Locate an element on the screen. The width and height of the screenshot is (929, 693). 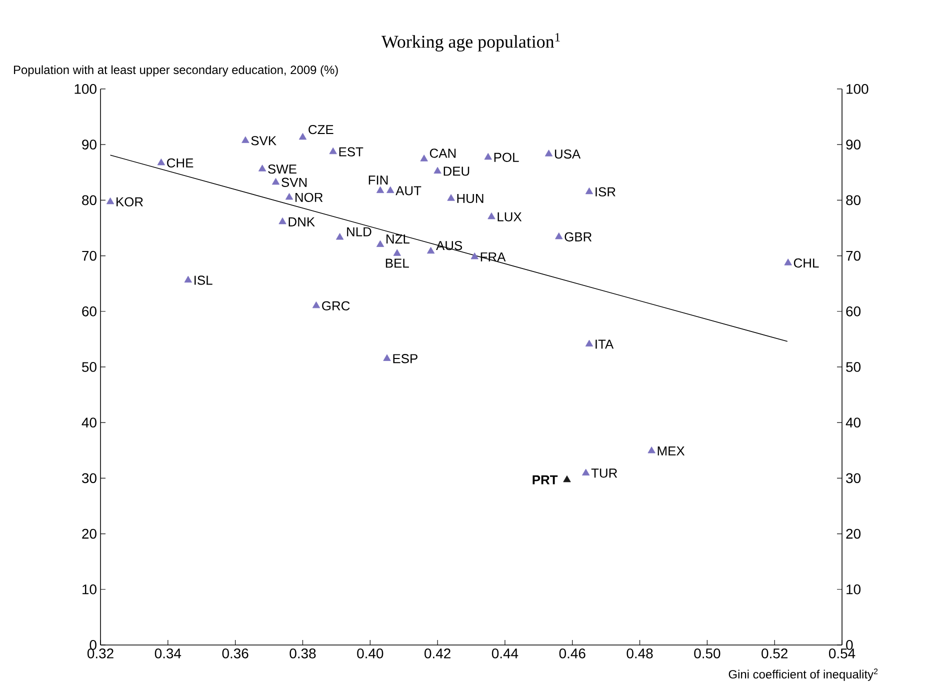
y2-tick-label: 60 is located at coordinates (853, 311).